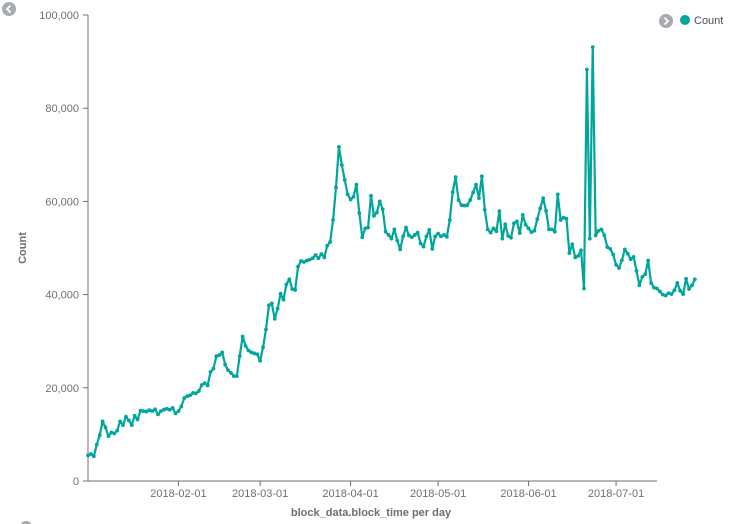 This screenshot has width=734, height=524. What do you see at coordinates (666, 21) in the screenshot?
I see `legend-toggle-icon` at bounding box center [666, 21].